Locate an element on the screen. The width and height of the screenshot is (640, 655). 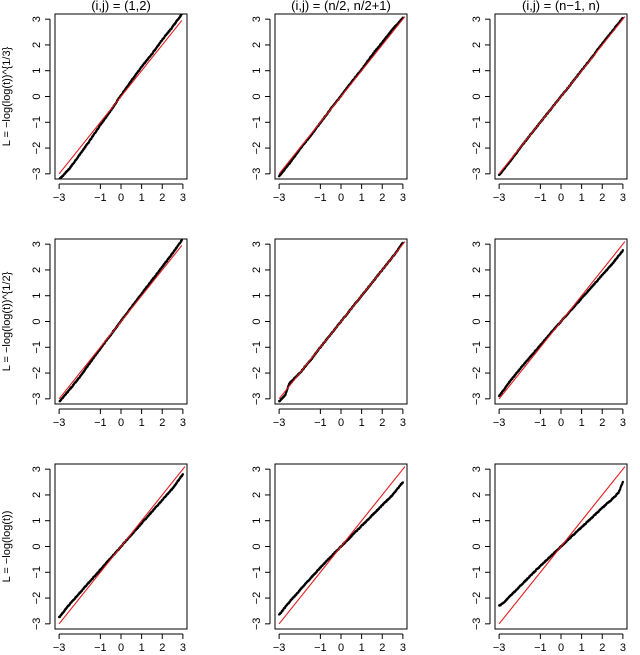
panel-row3-col2: −3 −1 0 1 2 3 −3 −2 −1 0 1 2 3 is located at coordinates (329, 558).